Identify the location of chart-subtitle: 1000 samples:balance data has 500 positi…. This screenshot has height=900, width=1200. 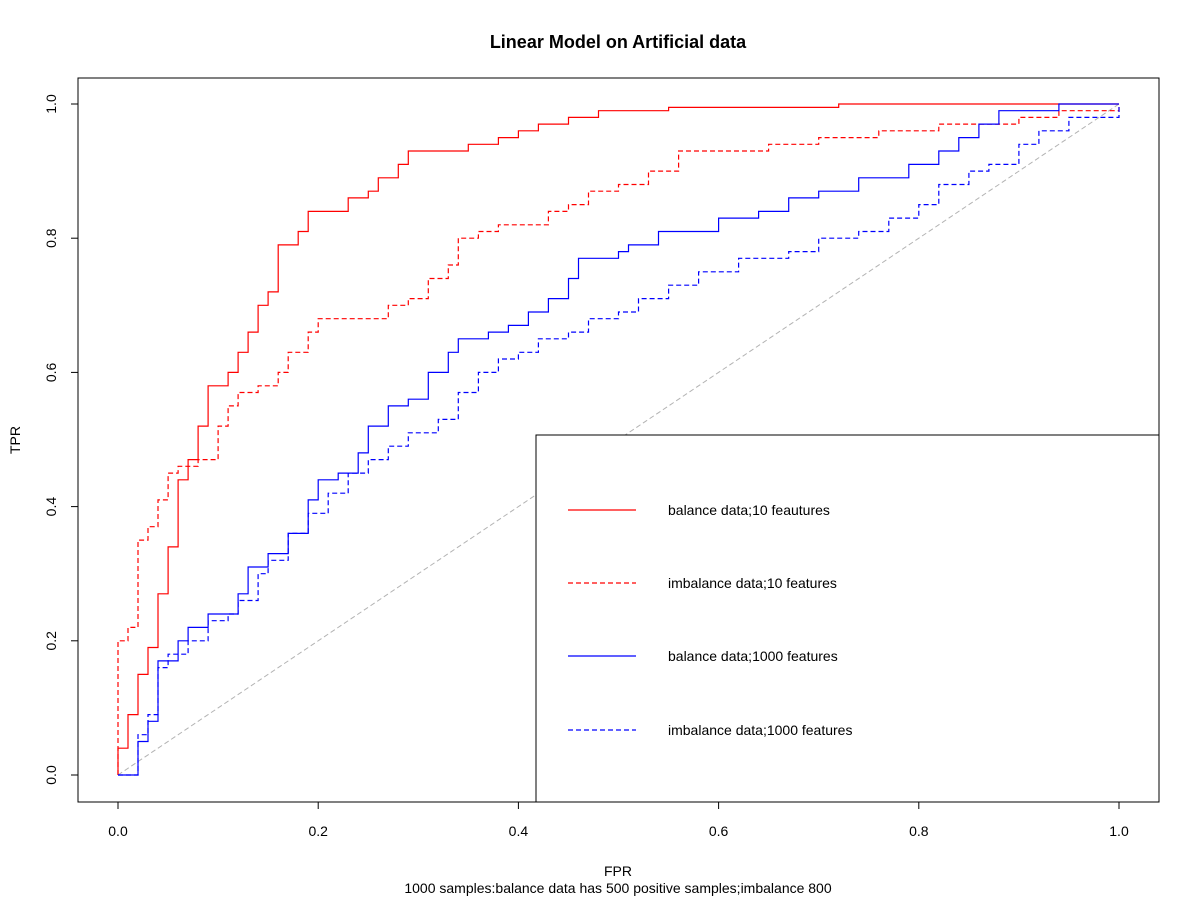
(617, 888).